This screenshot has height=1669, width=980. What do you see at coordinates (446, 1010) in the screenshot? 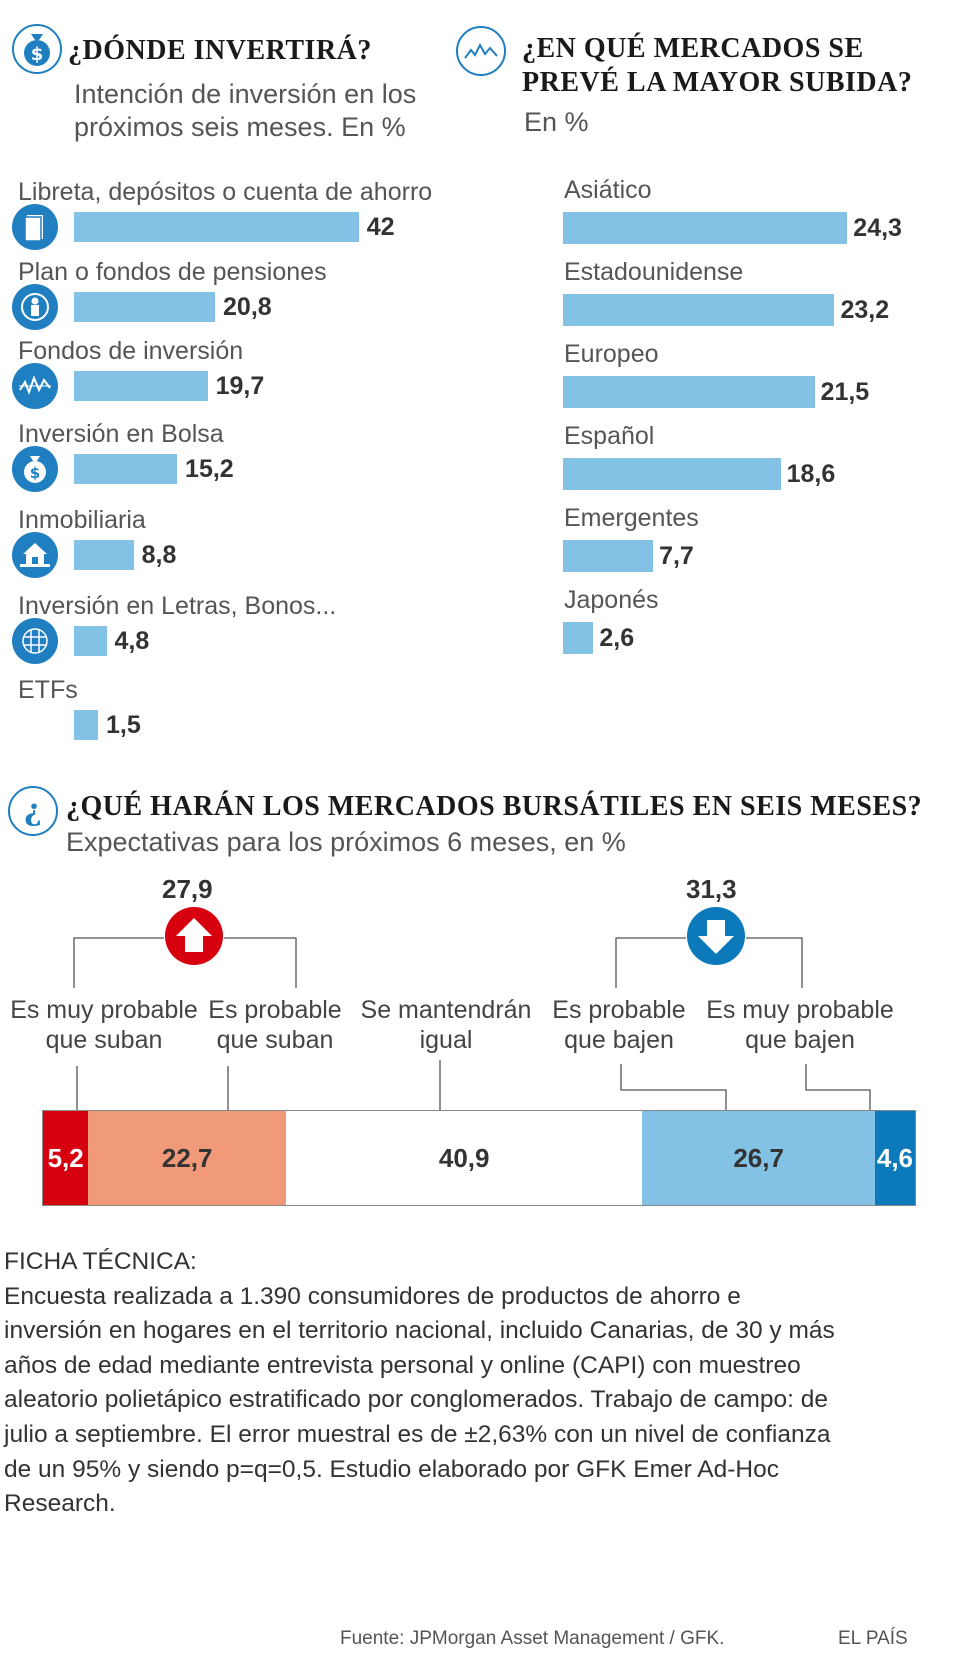
I see `stock-category-line1: Se mantendrán` at bounding box center [446, 1010].